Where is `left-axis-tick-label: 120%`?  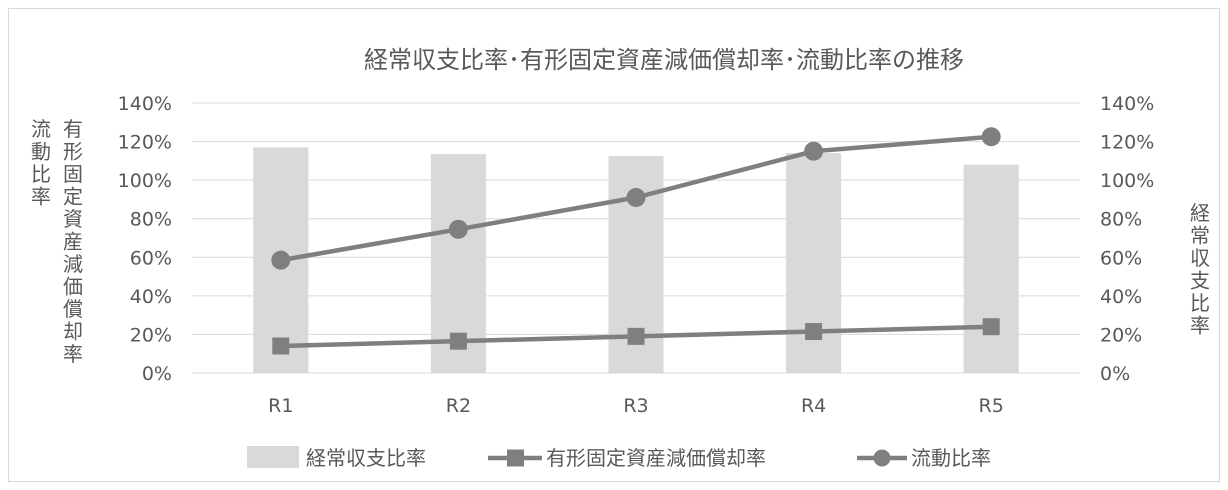
left-axis-tick-label: 120% is located at coordinates (145, 143).